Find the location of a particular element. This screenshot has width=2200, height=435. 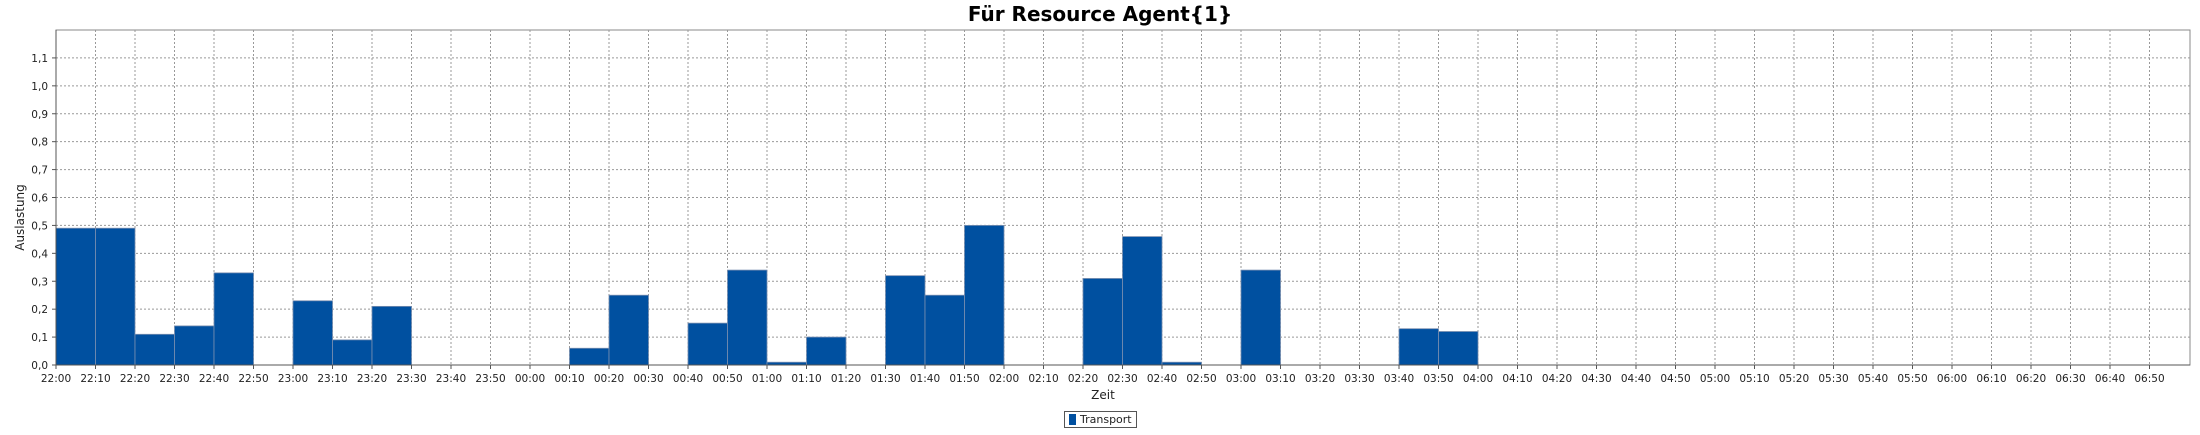

x-tick-label: 04:40 is located at coordinates (1636, 379).